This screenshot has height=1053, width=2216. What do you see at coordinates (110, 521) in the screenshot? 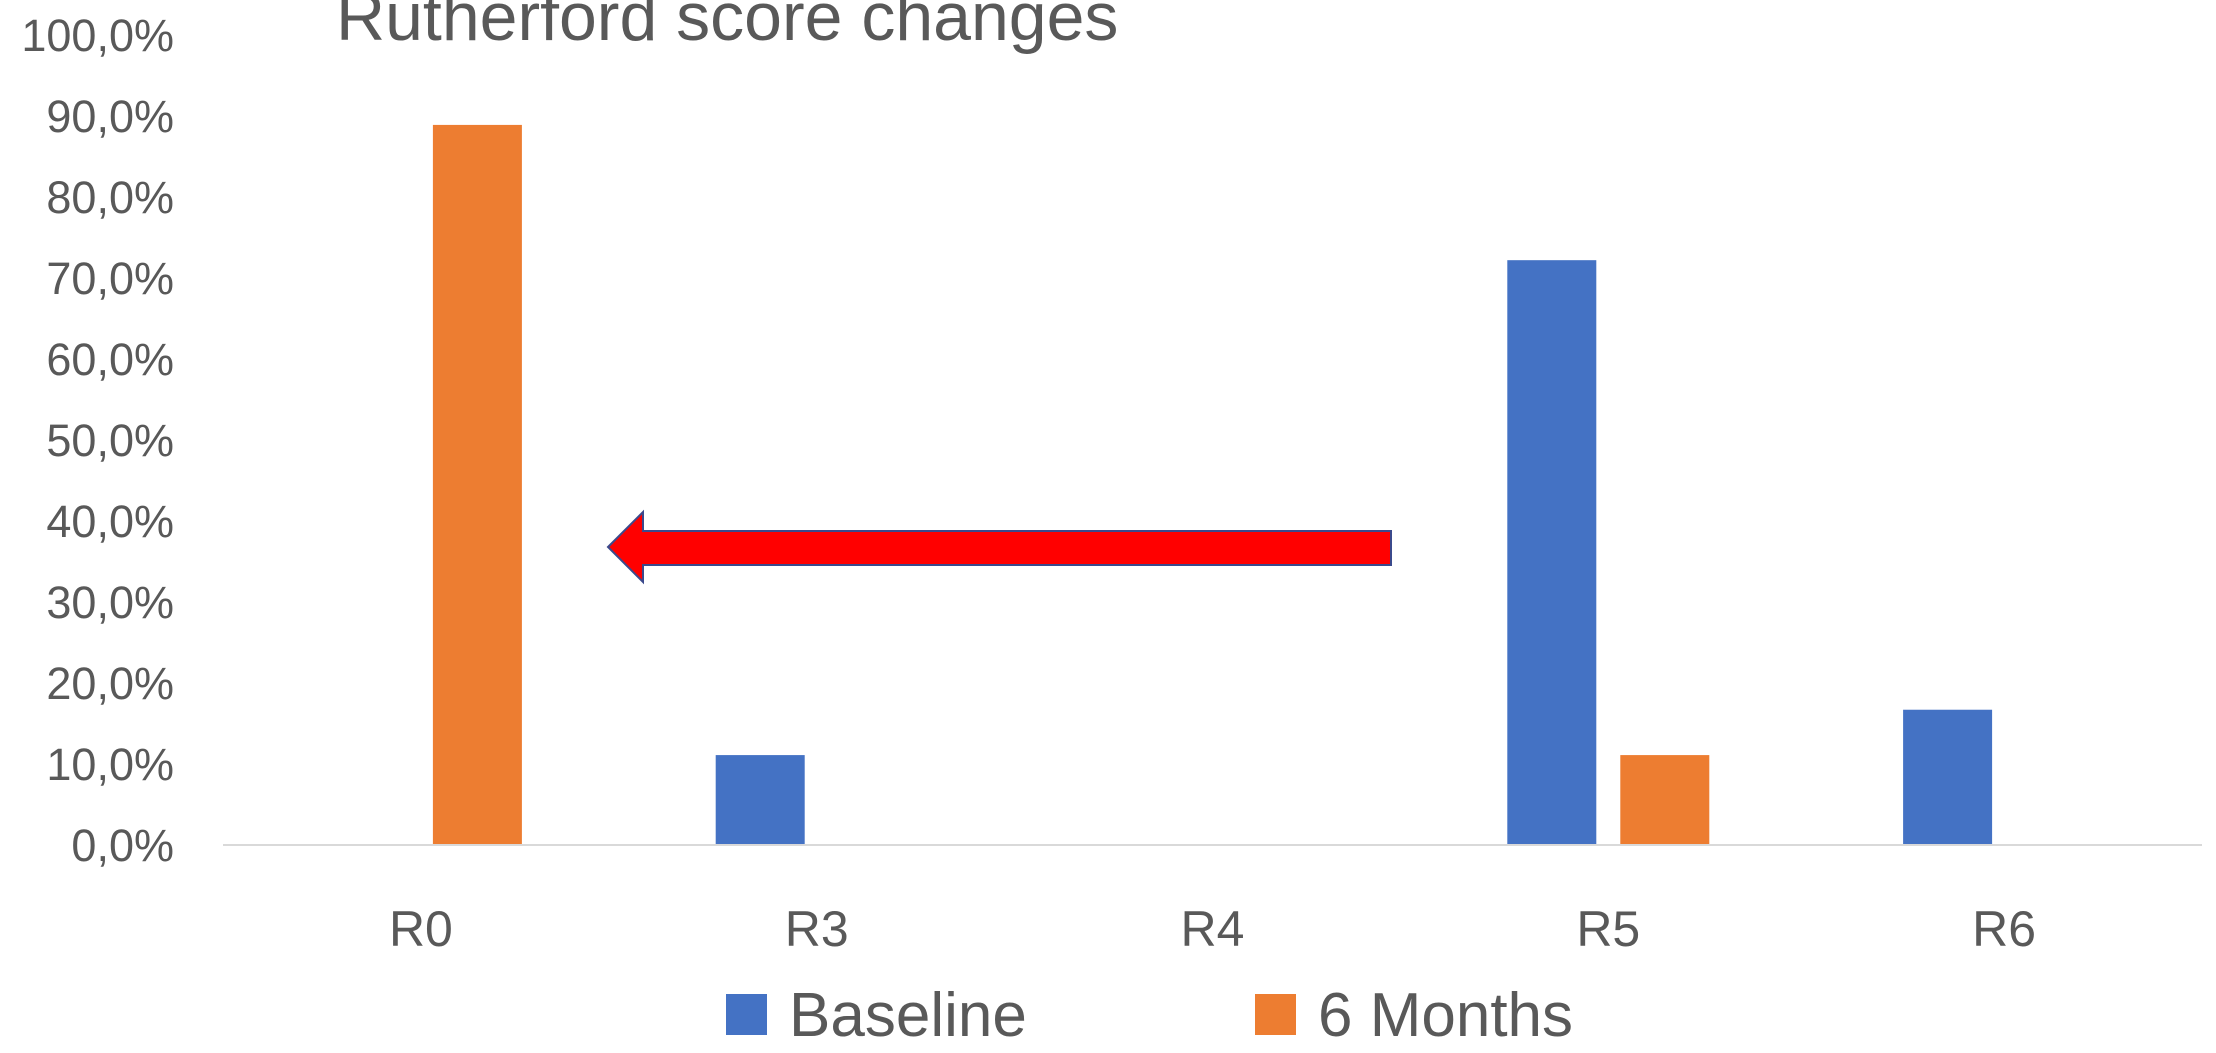
I see `y-tick-label: 40,0%` at bounding box center [110, 521].